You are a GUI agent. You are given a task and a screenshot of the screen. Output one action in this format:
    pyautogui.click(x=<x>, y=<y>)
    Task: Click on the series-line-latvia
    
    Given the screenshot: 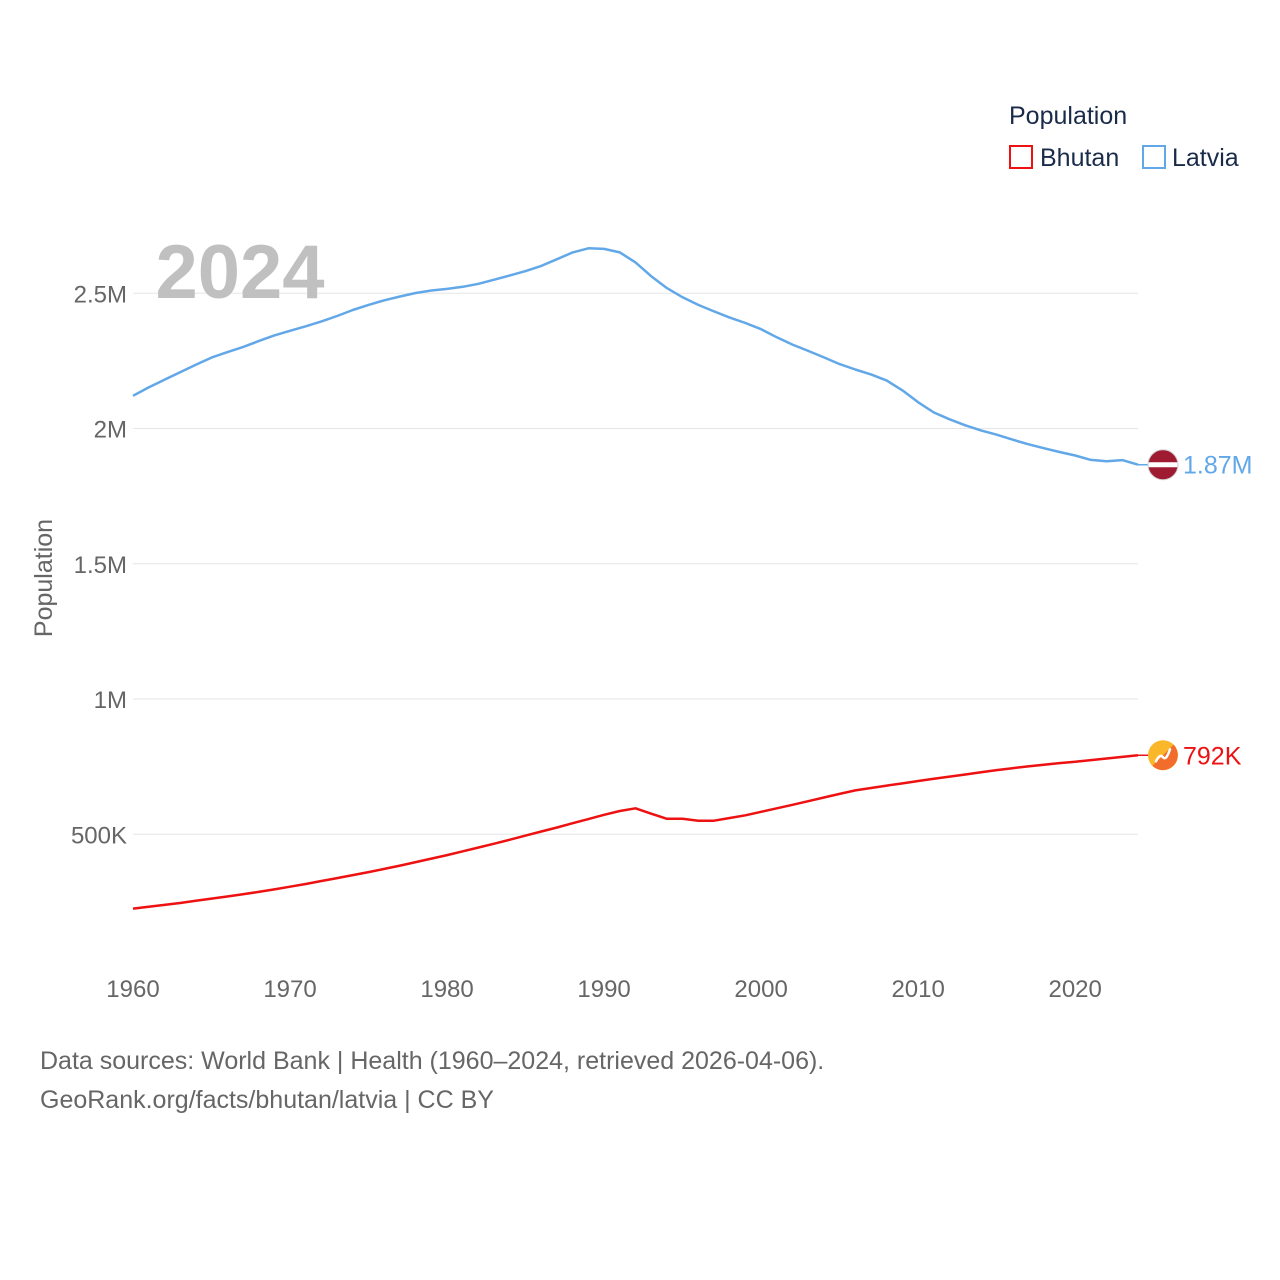 What is the action you would take?
    pyautogui.click(x=635, y=356)
    